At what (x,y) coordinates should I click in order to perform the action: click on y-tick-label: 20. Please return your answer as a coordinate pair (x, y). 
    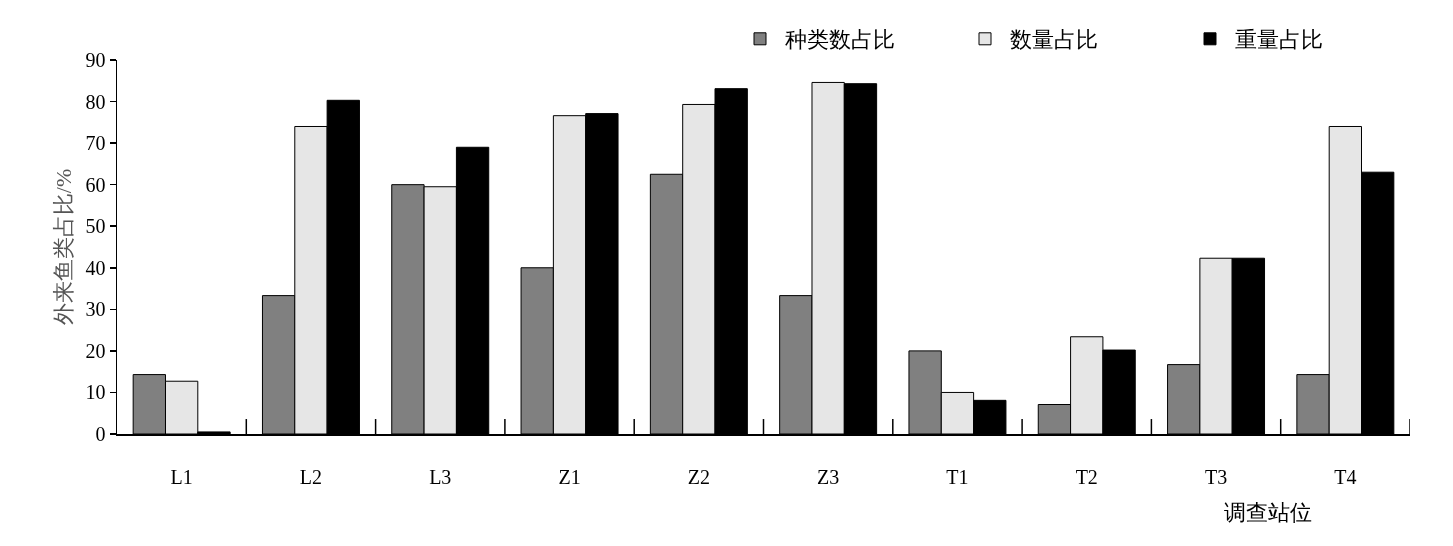
    Looking at the image, I should click on (95, 350).